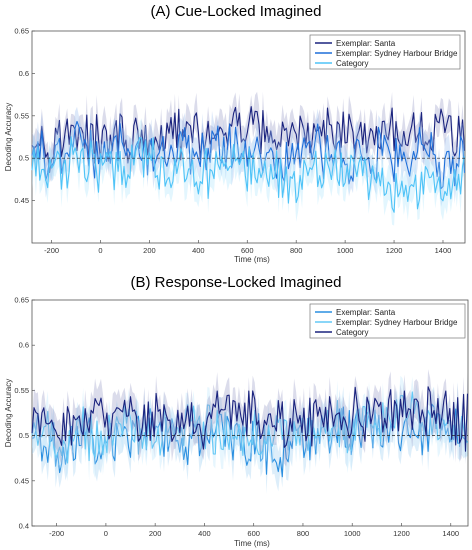  I want to click on x-tick-label-a: 1200, so click(394, 250).